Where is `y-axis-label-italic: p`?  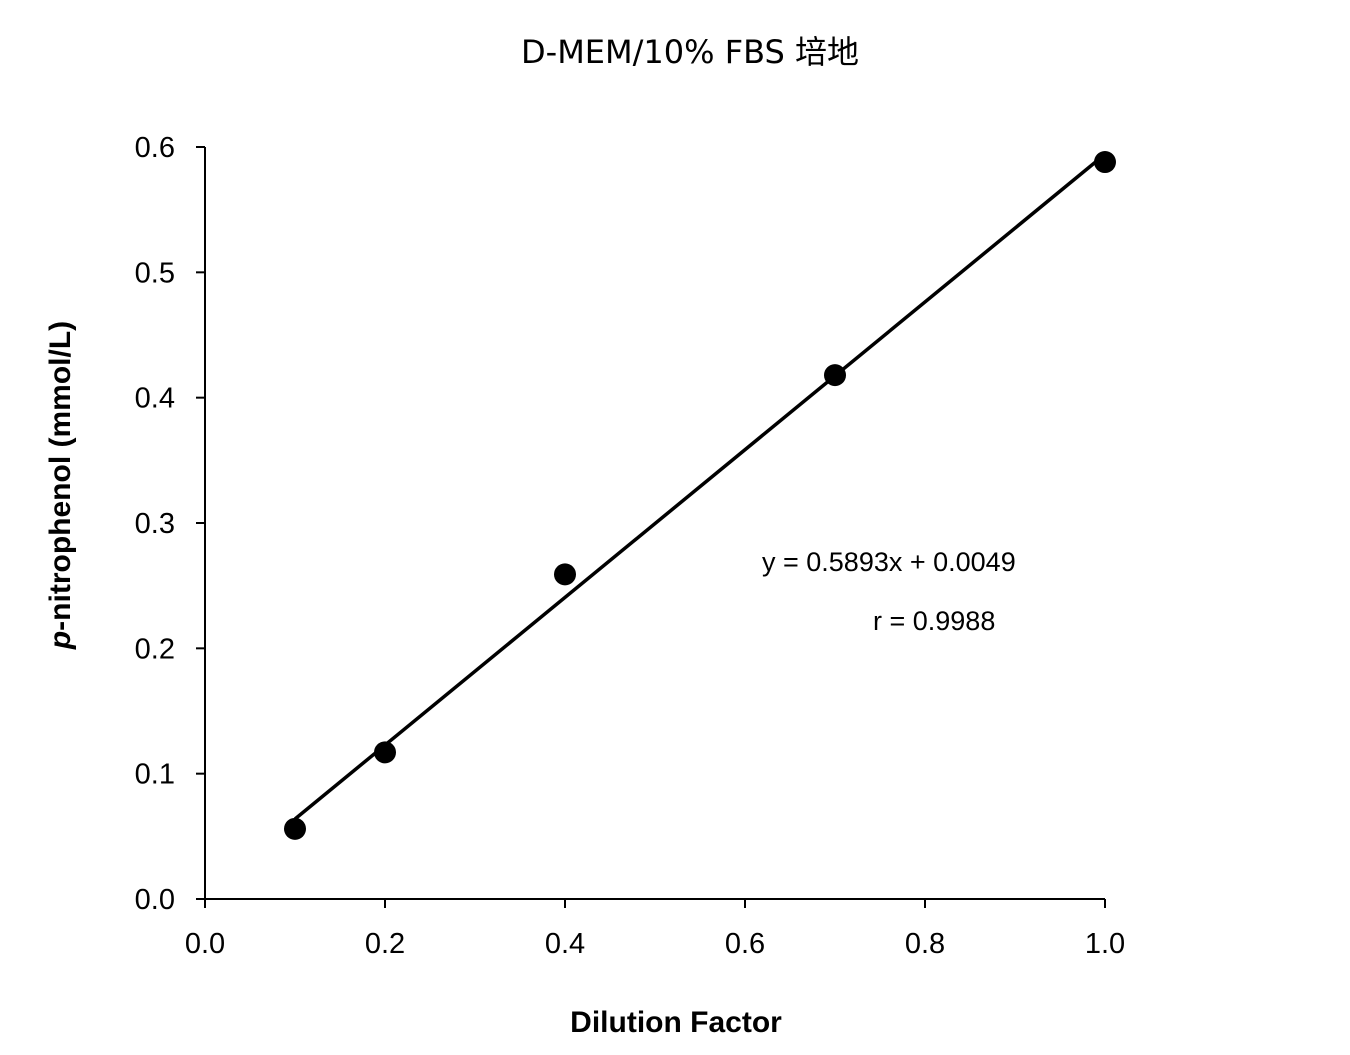
y-axis-label-italic: p is located at coordinates (60, 640).